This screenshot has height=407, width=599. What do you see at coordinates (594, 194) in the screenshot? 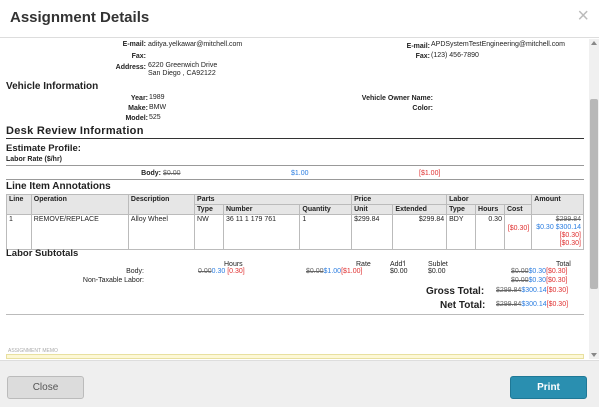
I see `scrollbar-thumb` at bounding box center [594, 194].